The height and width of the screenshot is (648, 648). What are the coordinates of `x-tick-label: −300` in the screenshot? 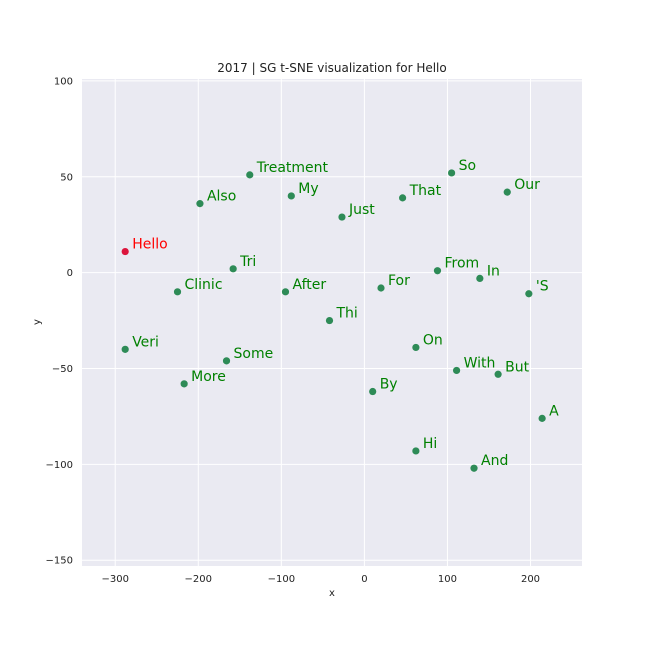 It's located at (114, 579).